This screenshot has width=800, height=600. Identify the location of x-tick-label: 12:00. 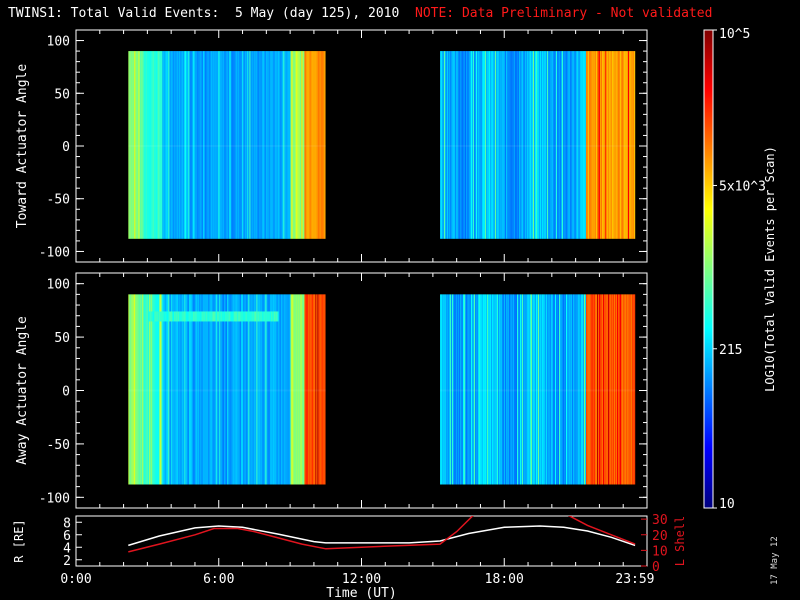
(361, 579).